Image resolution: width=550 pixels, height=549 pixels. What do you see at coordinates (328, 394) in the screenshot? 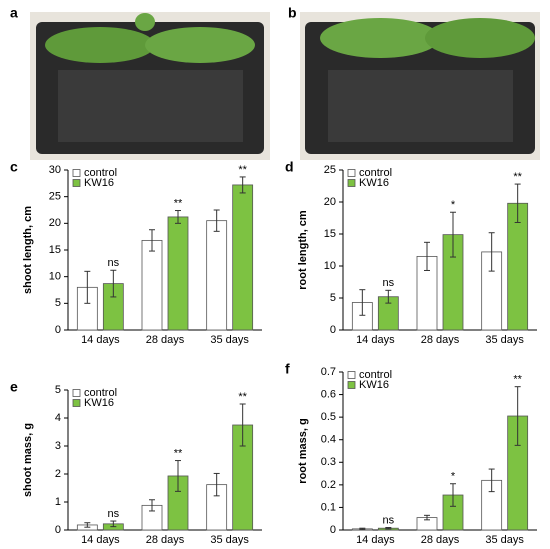
I see `y-tick-label: 0.6` at bounding box center [328, 394].